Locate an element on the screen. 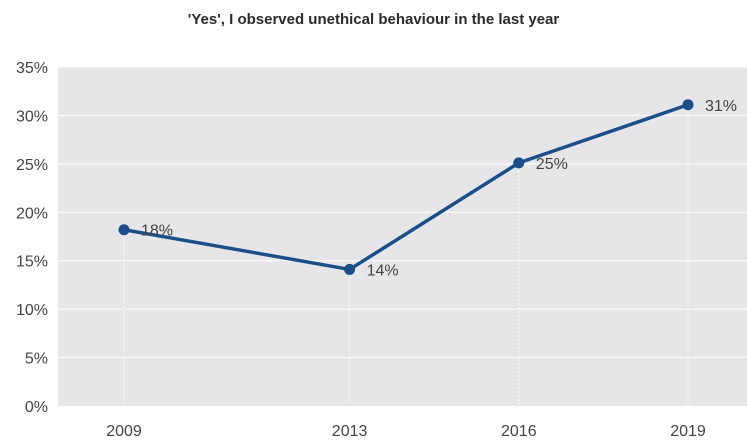  x-tick-label: 2013 is located at coordinates (350, 431).